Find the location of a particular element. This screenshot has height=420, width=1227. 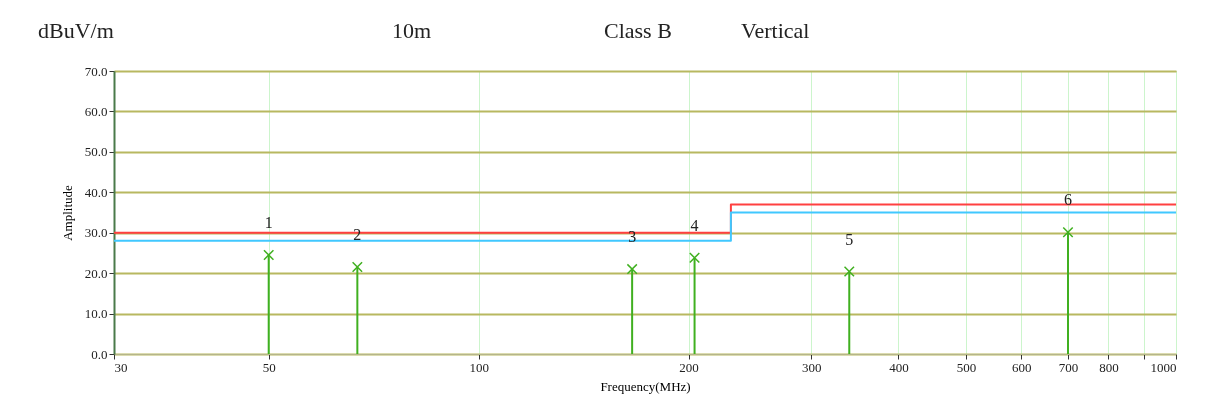

x-tick-label: 800 is located at coordinates (1109, 367).